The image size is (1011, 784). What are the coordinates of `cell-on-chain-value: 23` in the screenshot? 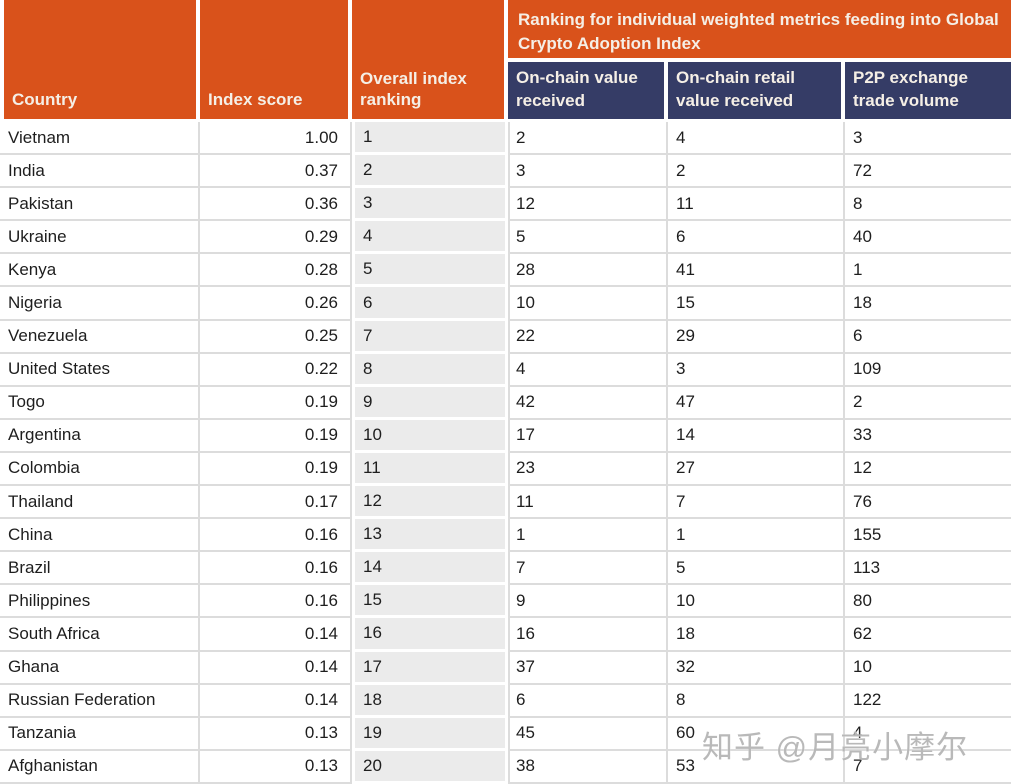 It's located at (588, 469).